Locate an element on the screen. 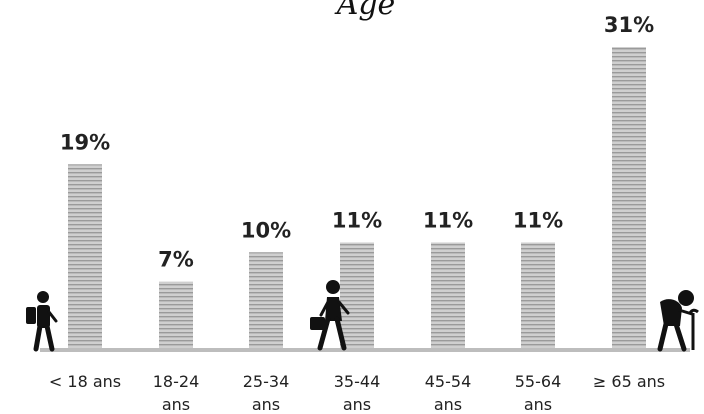 The image size is (704, 414). chart-title: Âge is located at coordinates (365, 11).